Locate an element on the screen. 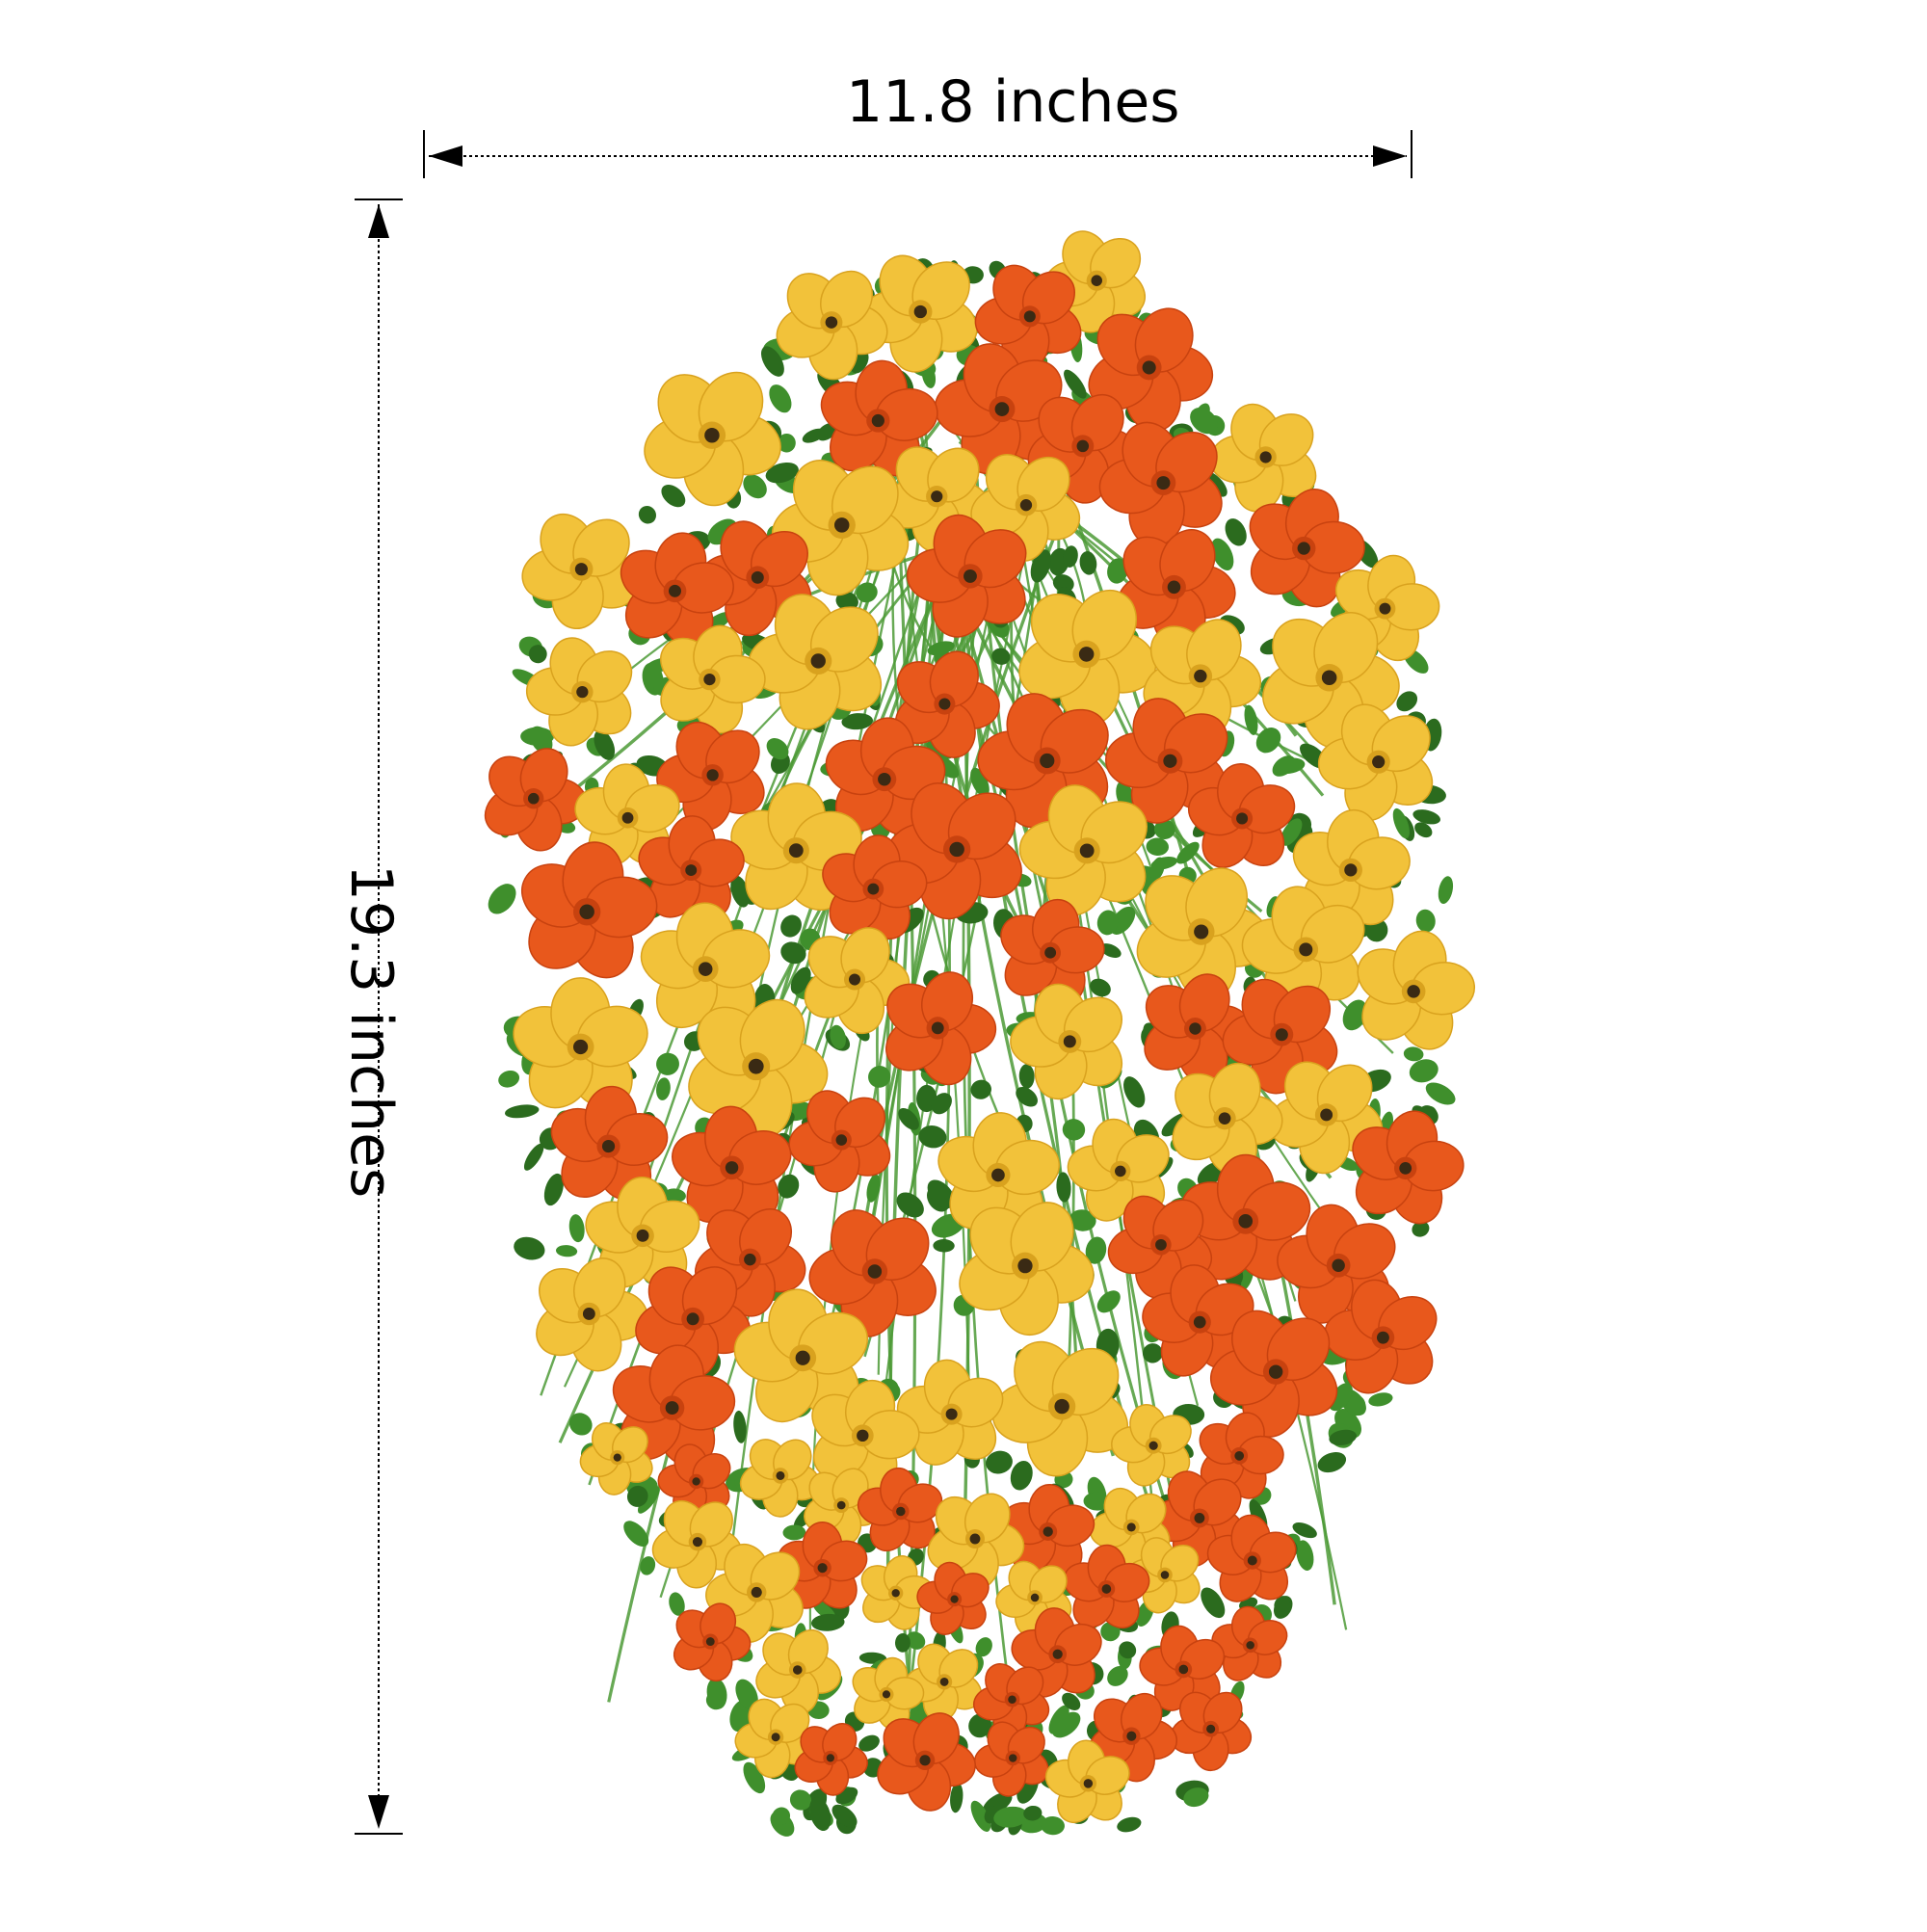  arrow-down-icon is located at coordinates (378, 1812).